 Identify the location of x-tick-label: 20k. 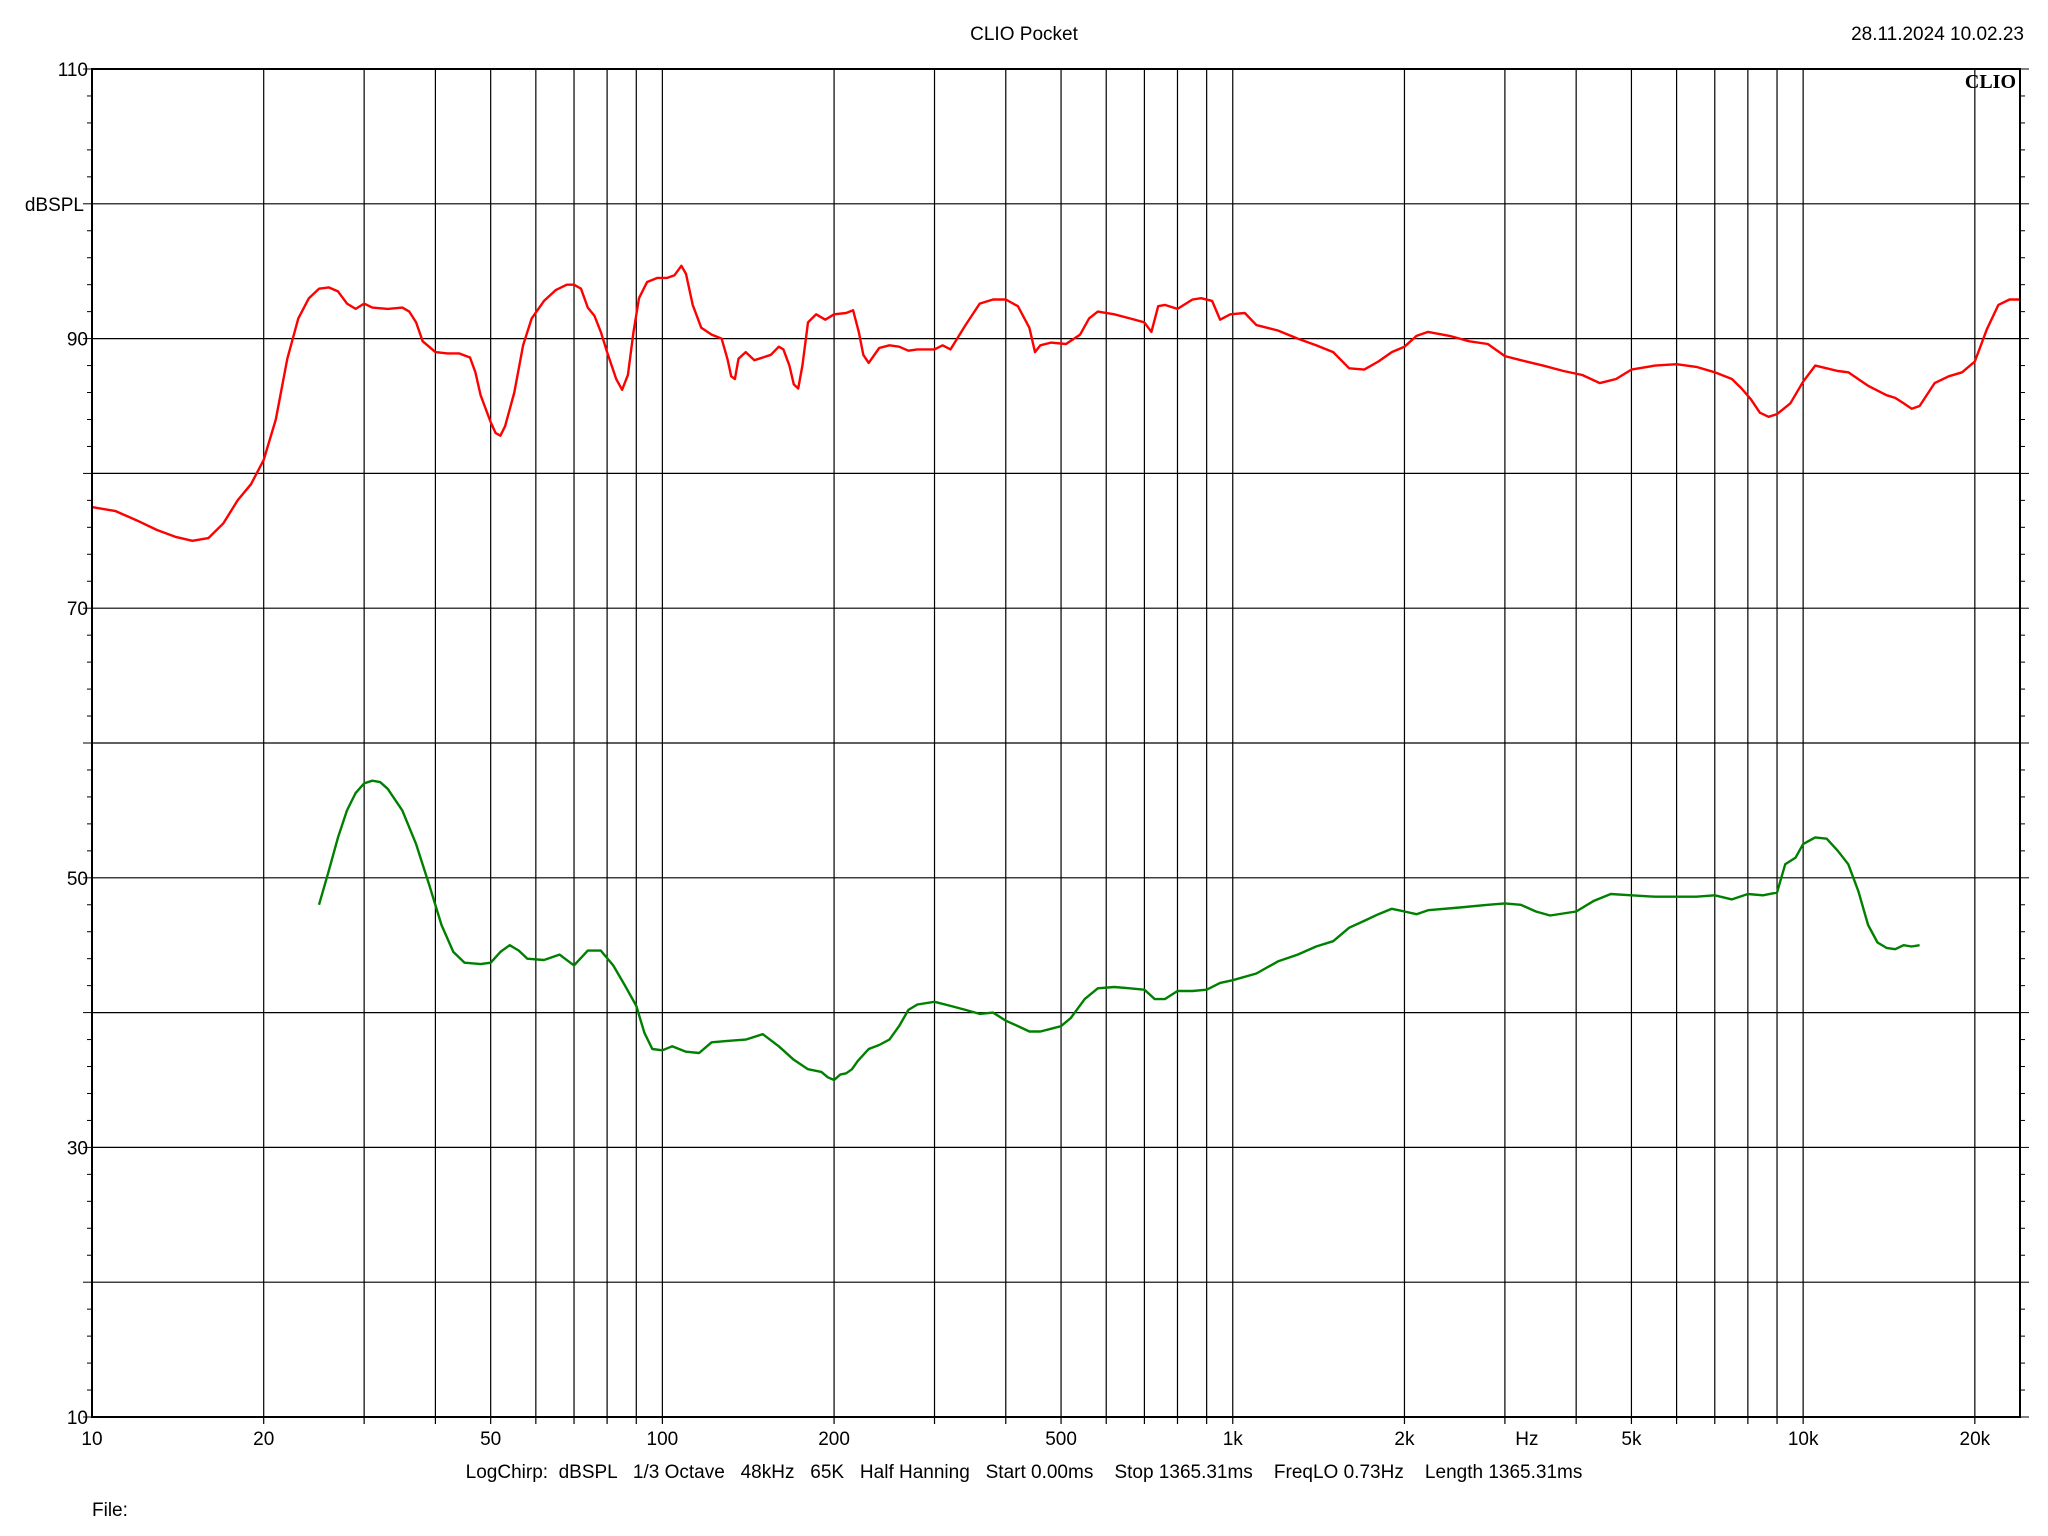
(1975, 1439).